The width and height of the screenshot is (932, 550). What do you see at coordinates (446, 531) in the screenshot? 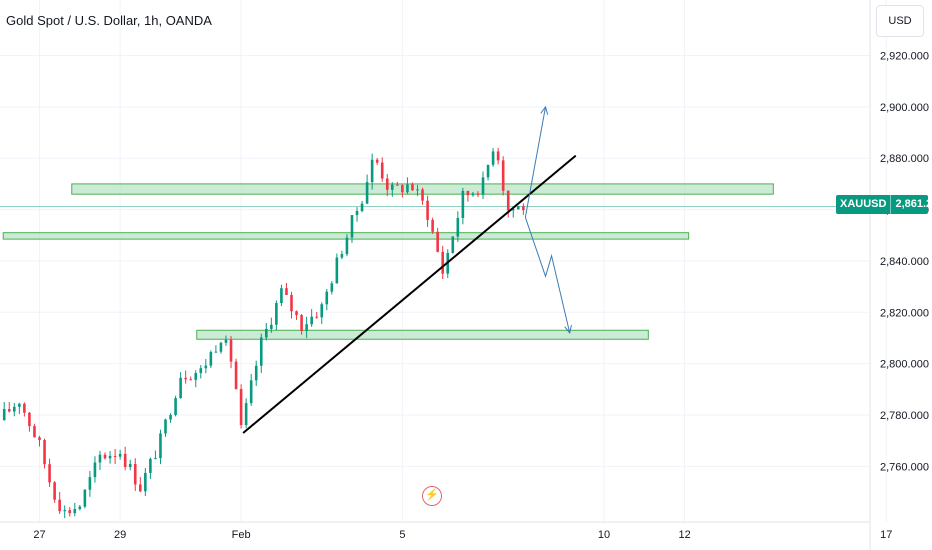
I see `x-axis: 2729Feb51012171924` at bounding box center [446, 531].